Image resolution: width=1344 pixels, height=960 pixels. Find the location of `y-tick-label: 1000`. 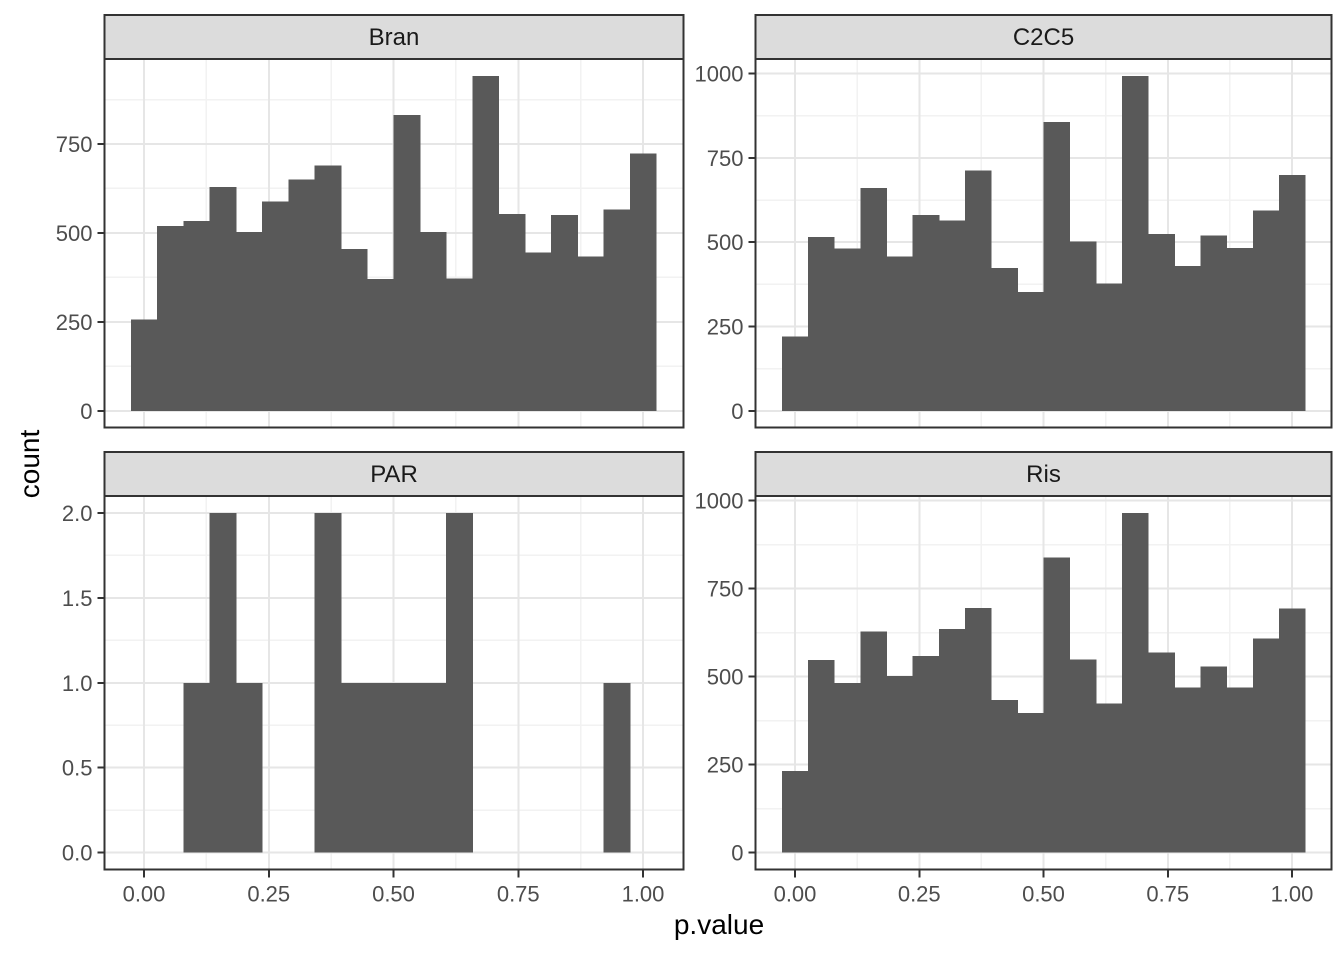

y-tick-label: 1000 is located at coordinates (719, 501).